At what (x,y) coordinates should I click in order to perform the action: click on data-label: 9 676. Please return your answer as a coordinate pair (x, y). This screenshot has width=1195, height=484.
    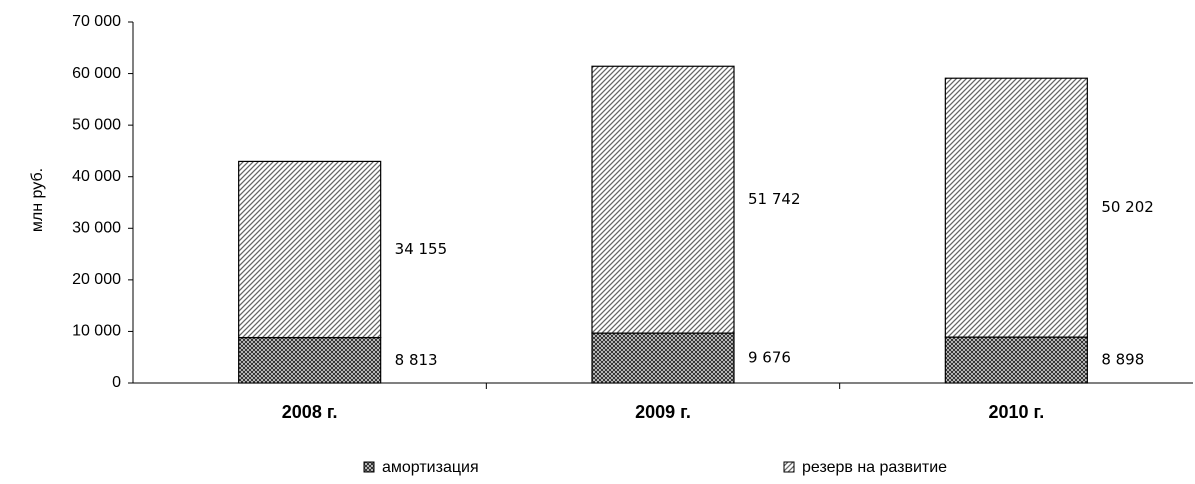
    Looking at the image, I should click on (769, 358).